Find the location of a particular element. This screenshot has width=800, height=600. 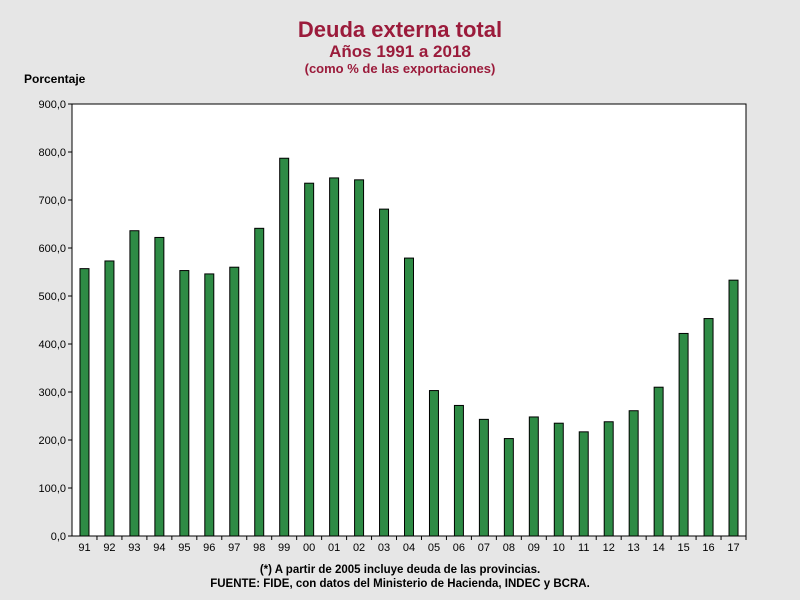

x-tick-label: 00 is located at coordinates (309, 548).